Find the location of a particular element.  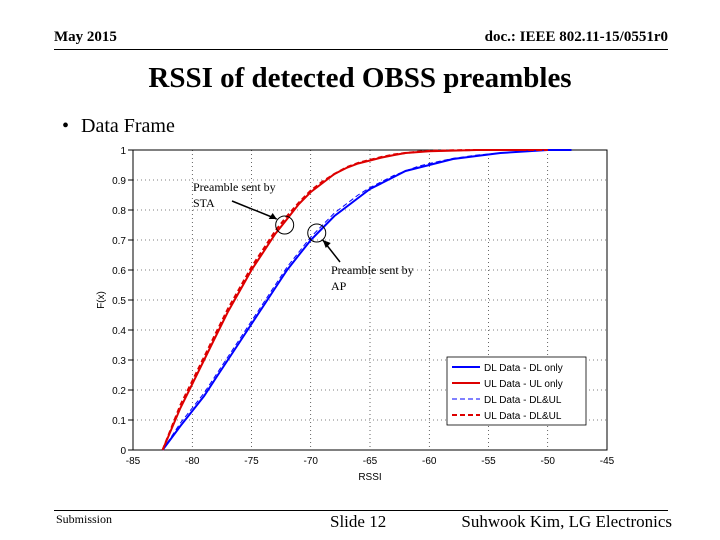

y-tick-label: 0.7 is located at coordinates (119, 241).